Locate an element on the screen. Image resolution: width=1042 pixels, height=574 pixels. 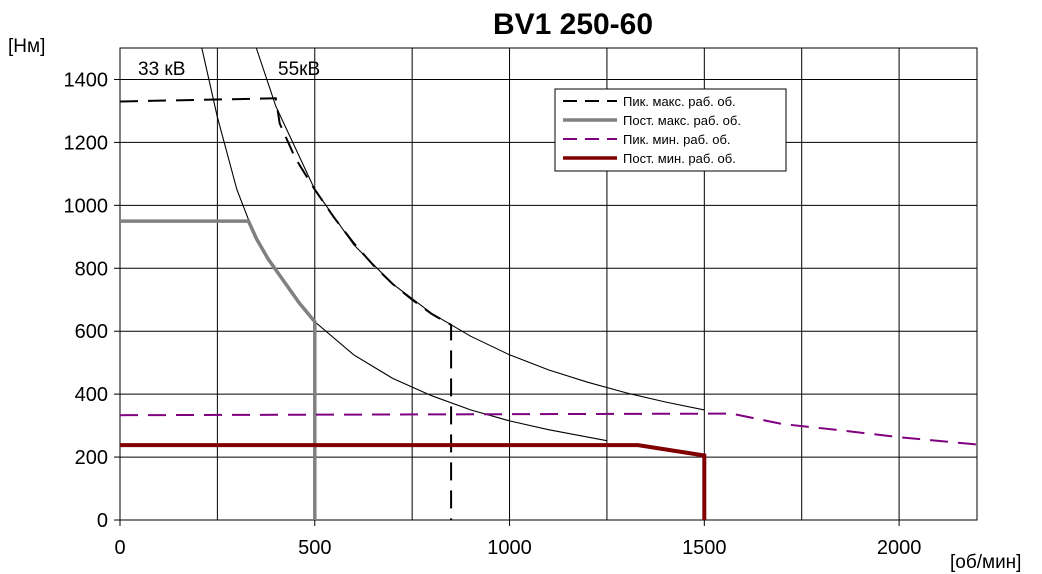
x-tick-label: 1500 is located at coordinates (704, 548).